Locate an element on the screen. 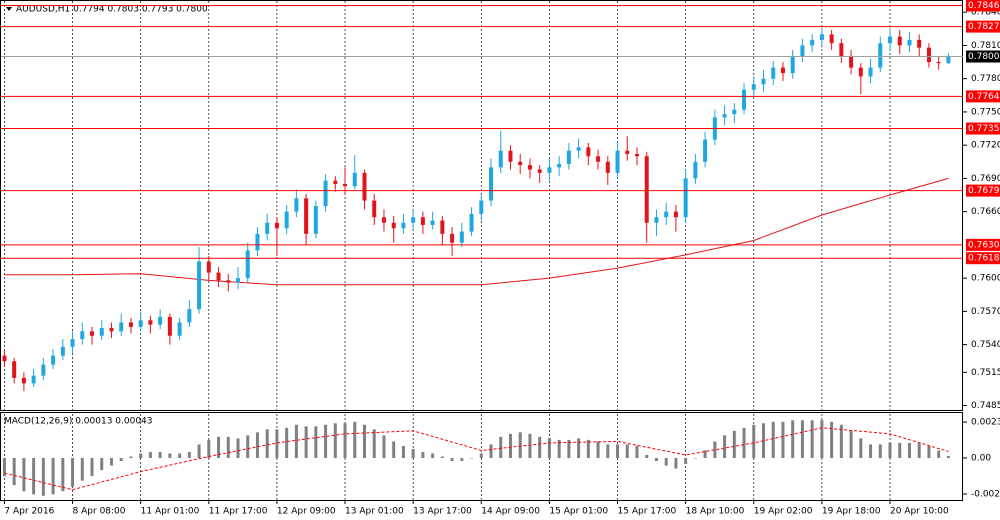 The image size is (1000, 520). y-tick-label: 0.7780 is located at coordinates (985, 79).